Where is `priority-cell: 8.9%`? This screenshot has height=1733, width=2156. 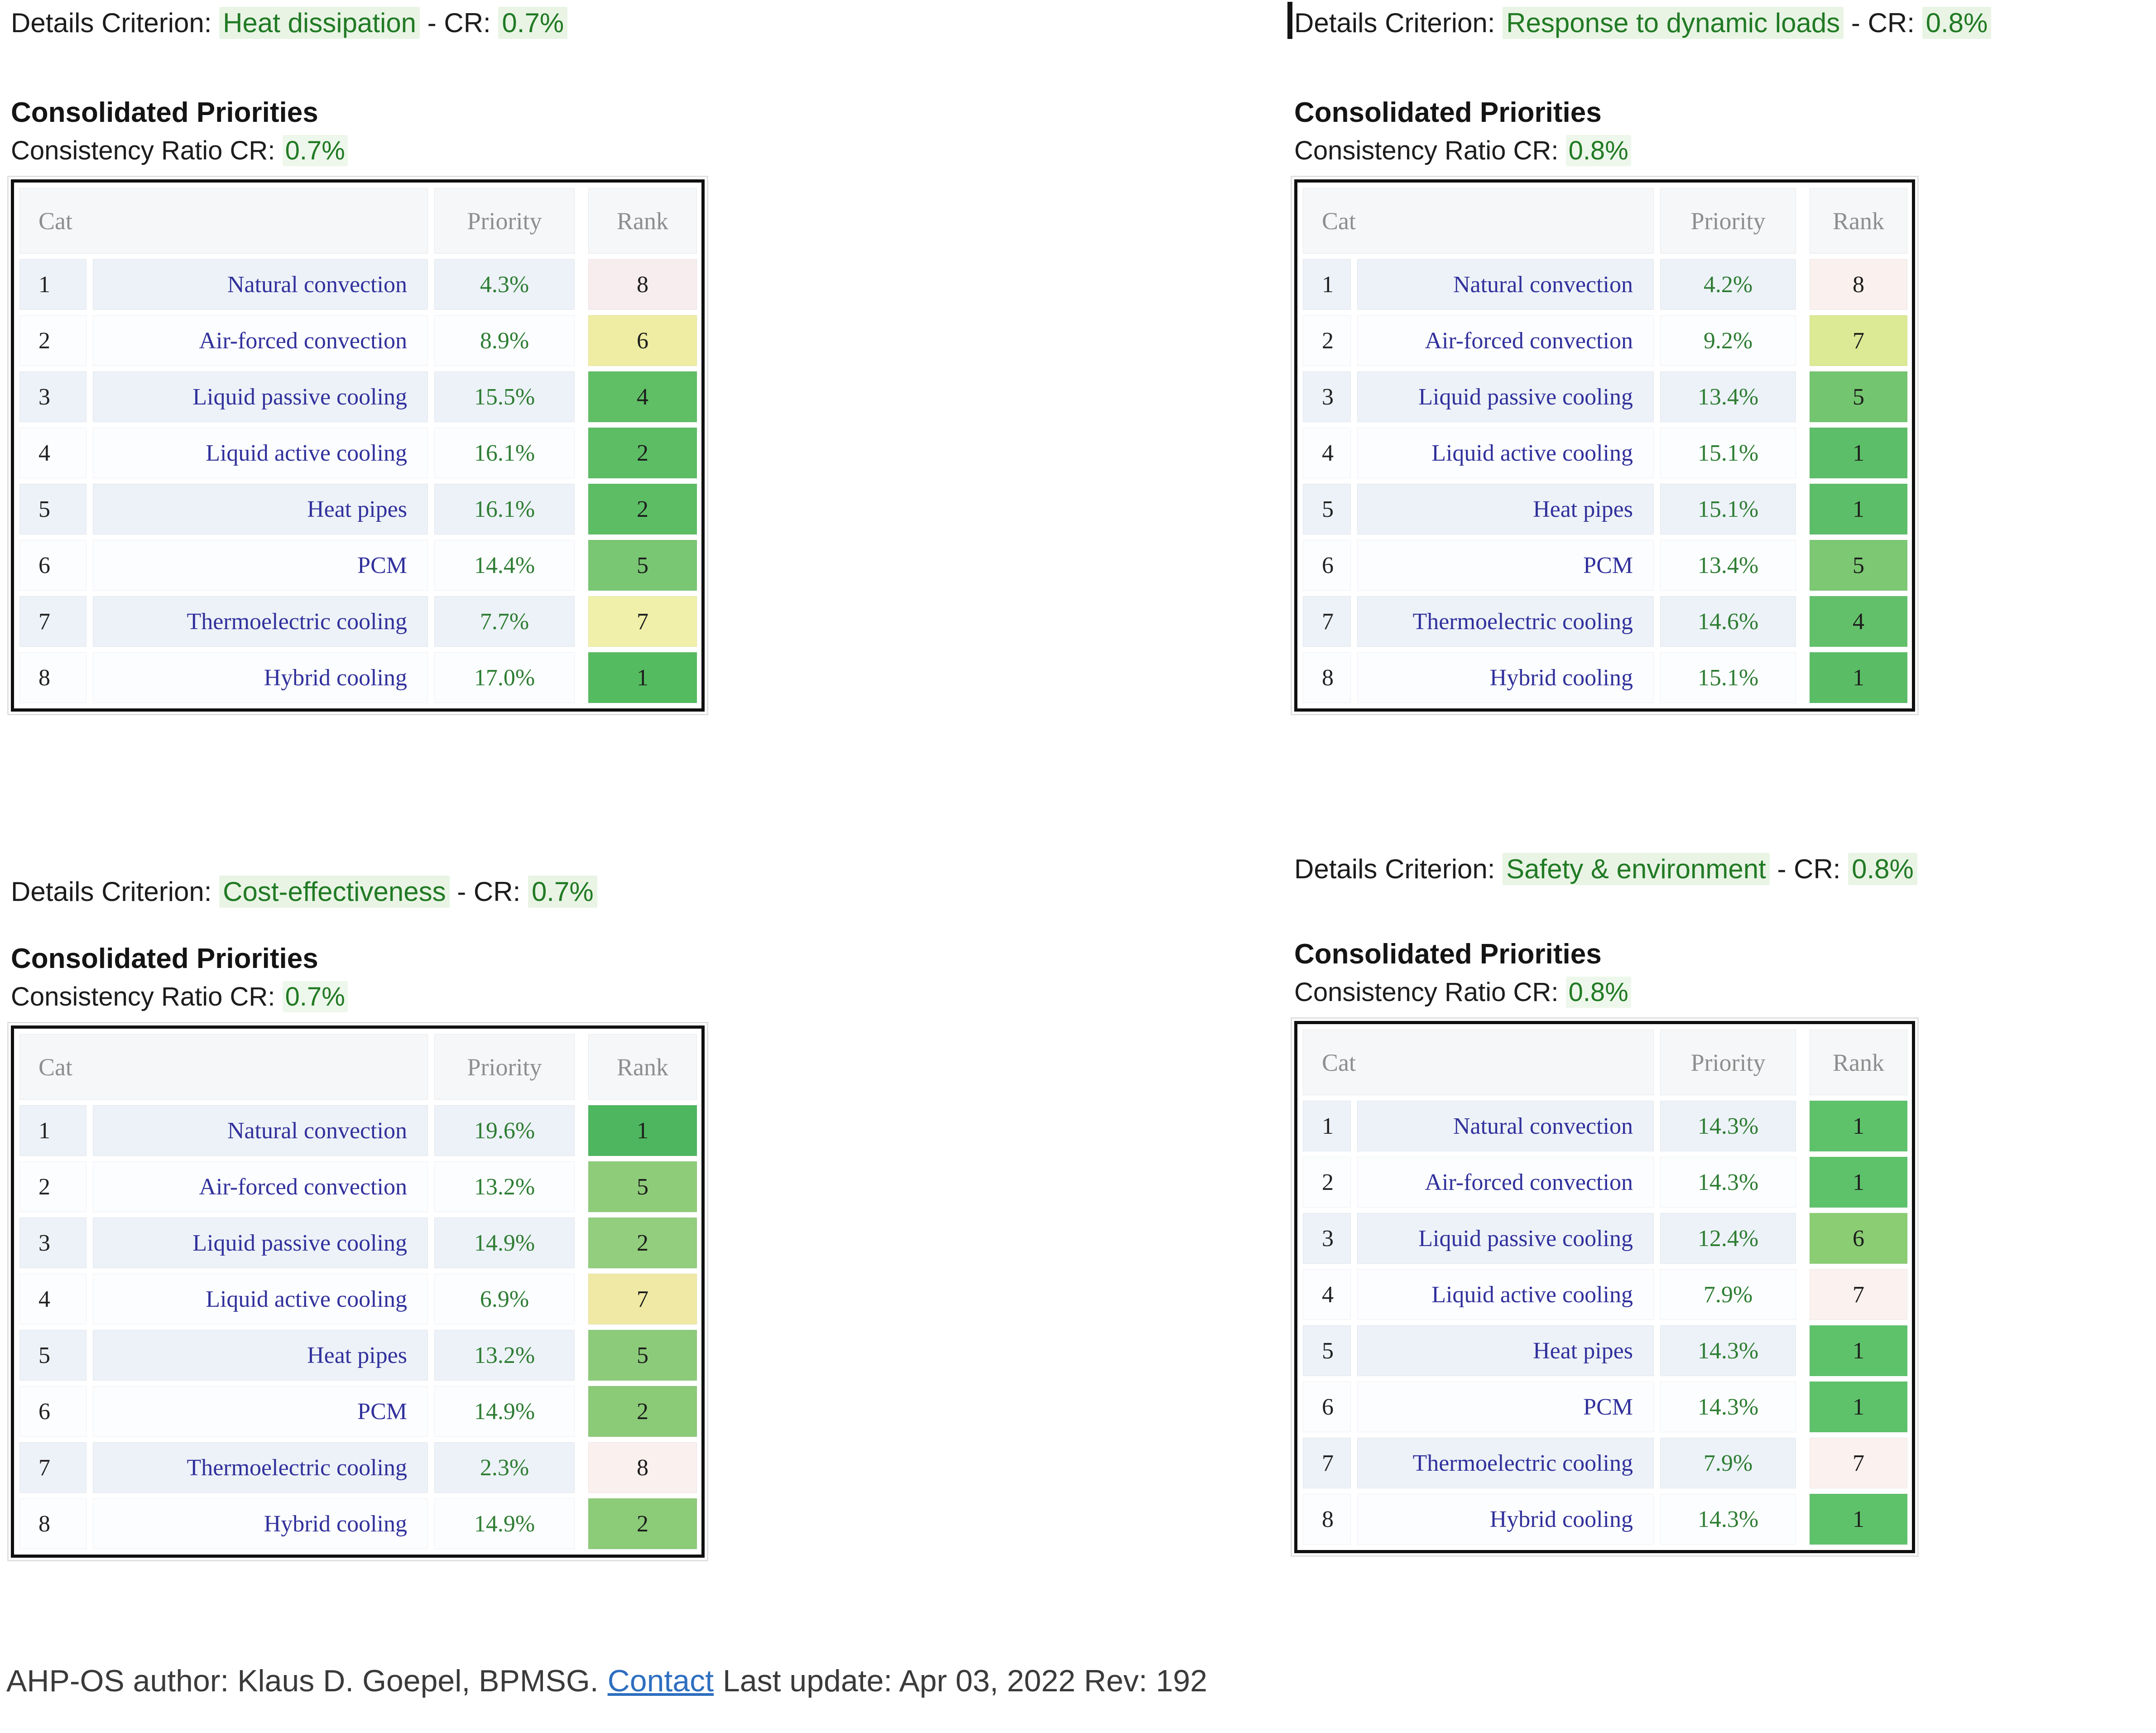
priority-cell: 8.9% is located at coordinates (505, 340).